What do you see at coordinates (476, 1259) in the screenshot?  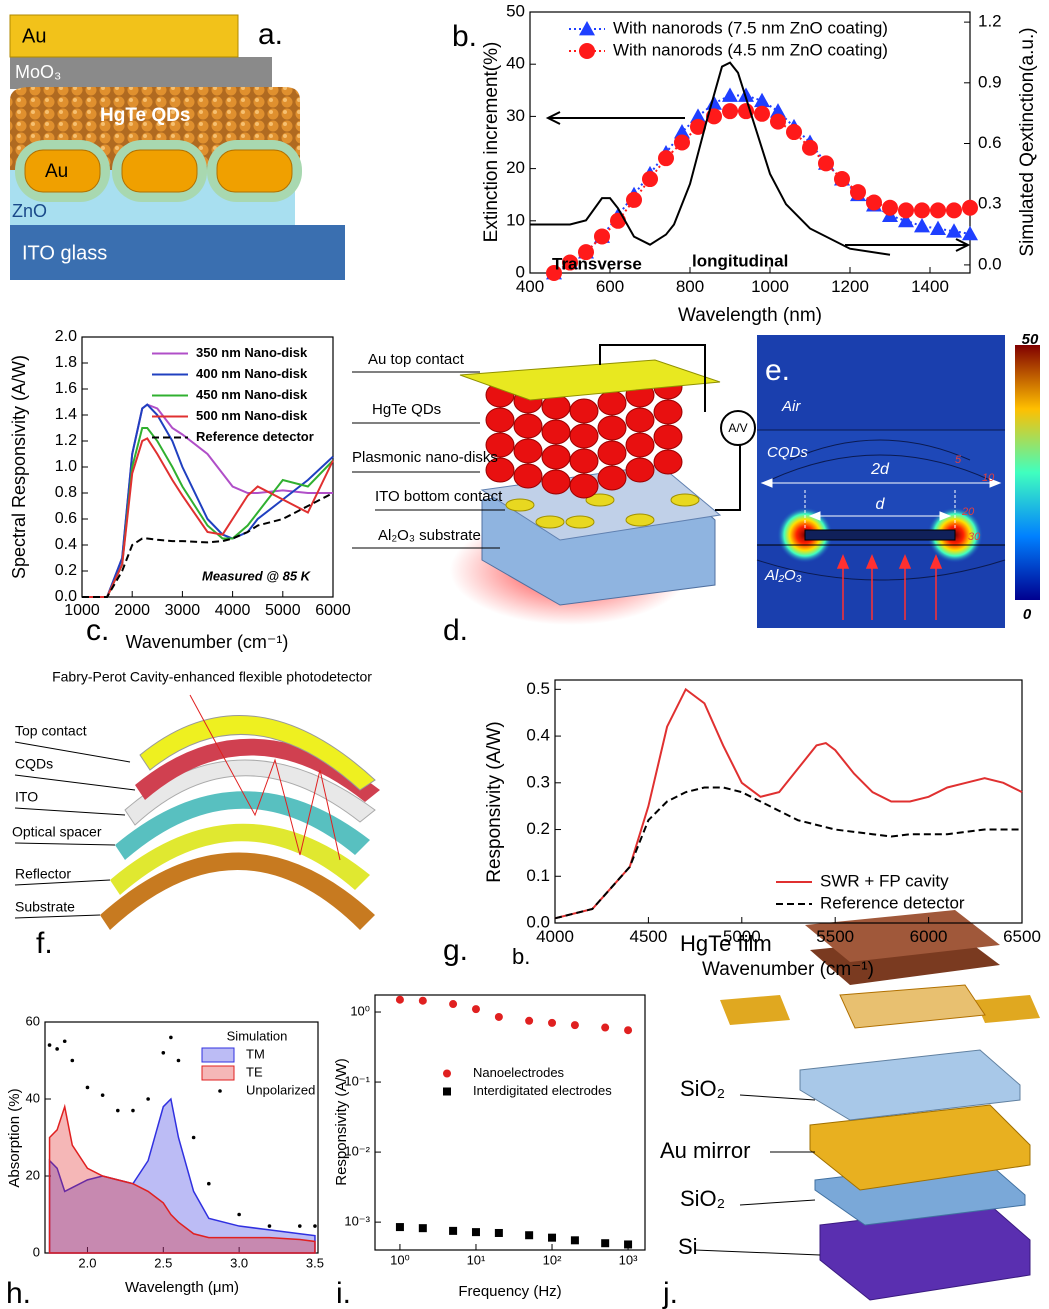 I see `x-tick-label: 10¹` at bounding box center [476, 1259].